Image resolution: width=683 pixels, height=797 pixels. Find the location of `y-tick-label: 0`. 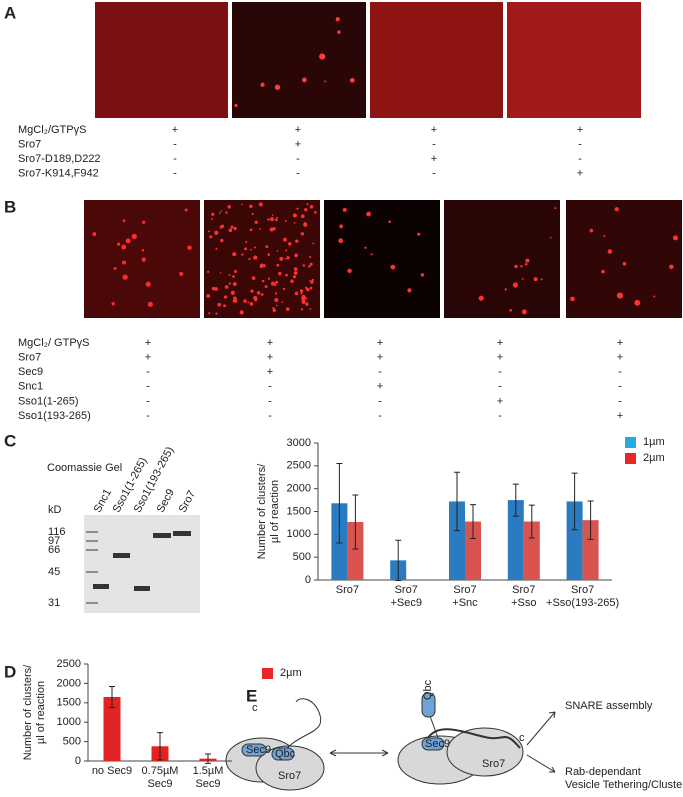

y-tick-label: 0 is located at coordinates (308, 580).